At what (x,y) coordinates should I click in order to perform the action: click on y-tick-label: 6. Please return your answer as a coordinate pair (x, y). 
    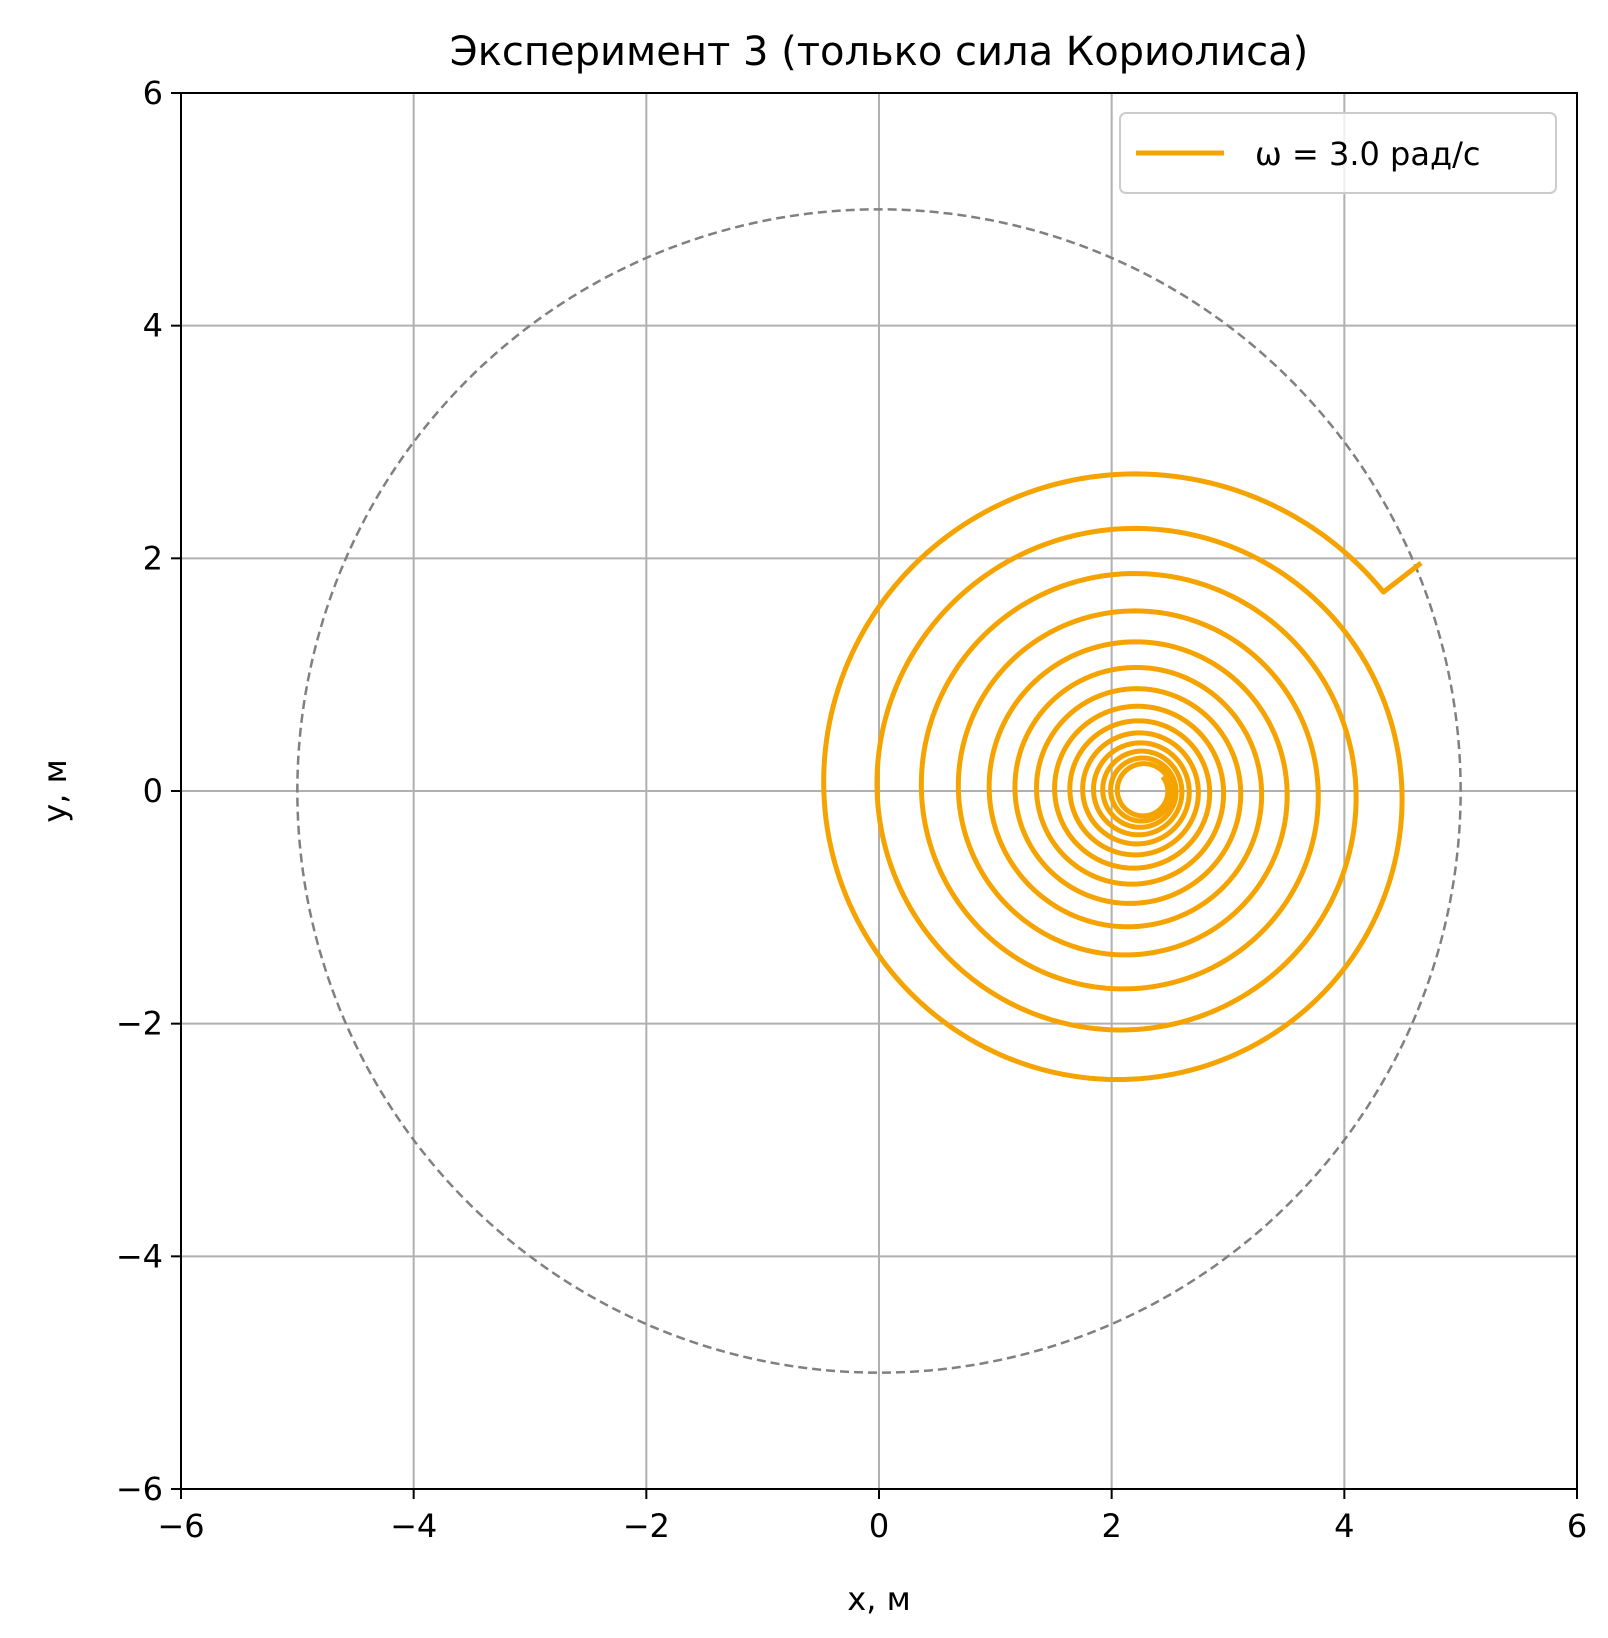
    Looking at the image, I should click on (153, 93).